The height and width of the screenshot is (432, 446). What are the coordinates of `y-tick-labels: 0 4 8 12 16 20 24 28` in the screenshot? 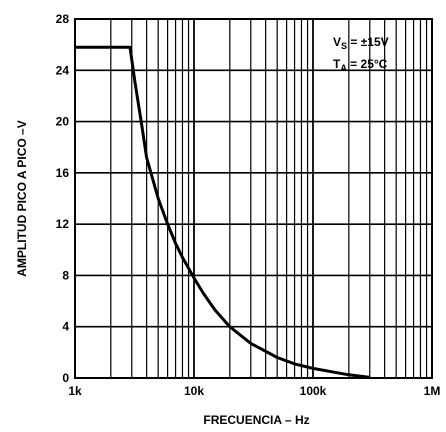 It's located at (63, 198).